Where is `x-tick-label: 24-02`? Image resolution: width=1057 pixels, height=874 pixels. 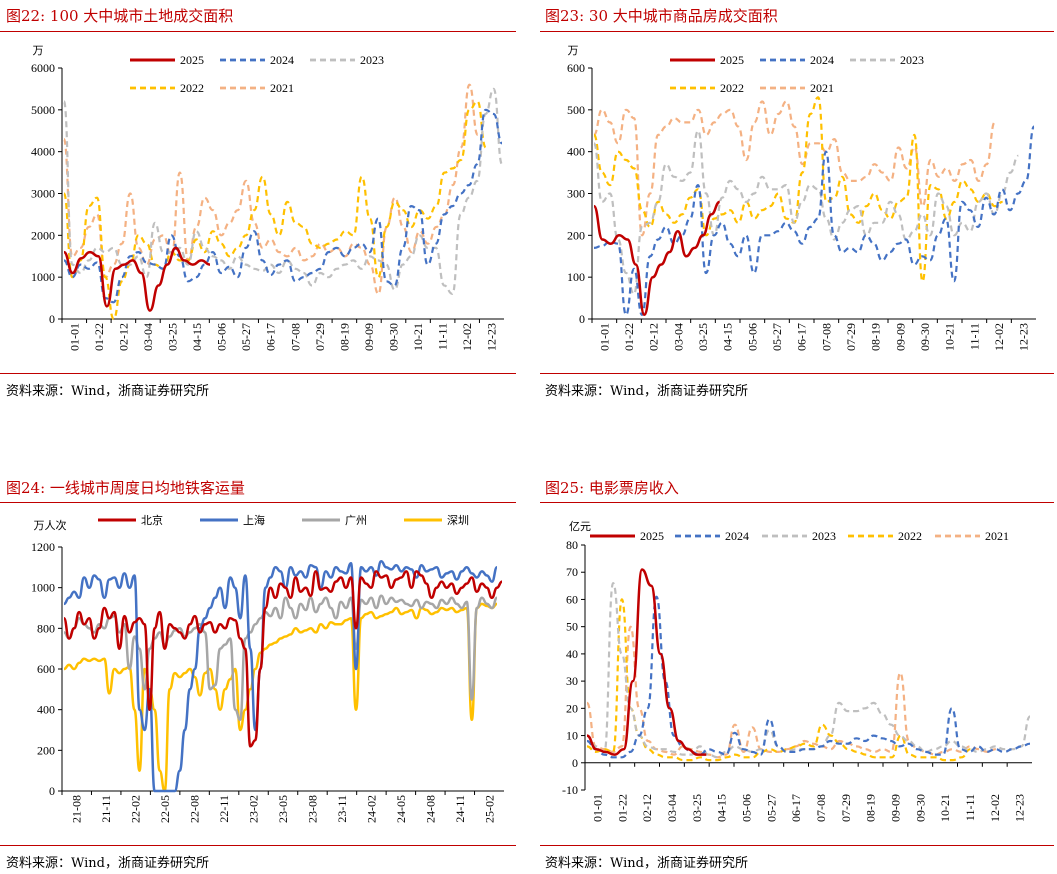 x-tick-label: 24-02 is located at coordinates (371, 809).